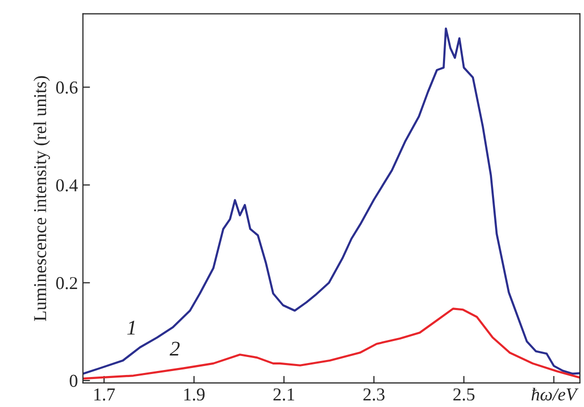  I want to click on y-axis-title: Luminescence intensity (rel units), so click(42, 198).